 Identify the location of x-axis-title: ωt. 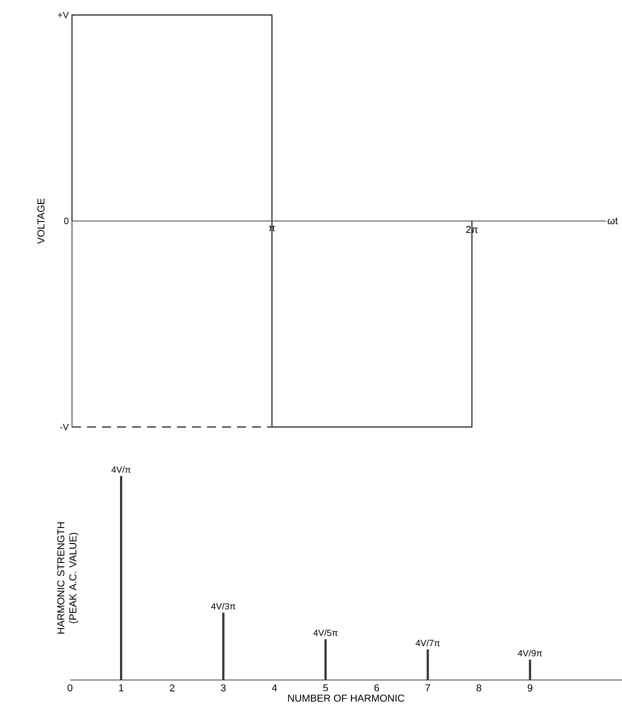
(613, 221).